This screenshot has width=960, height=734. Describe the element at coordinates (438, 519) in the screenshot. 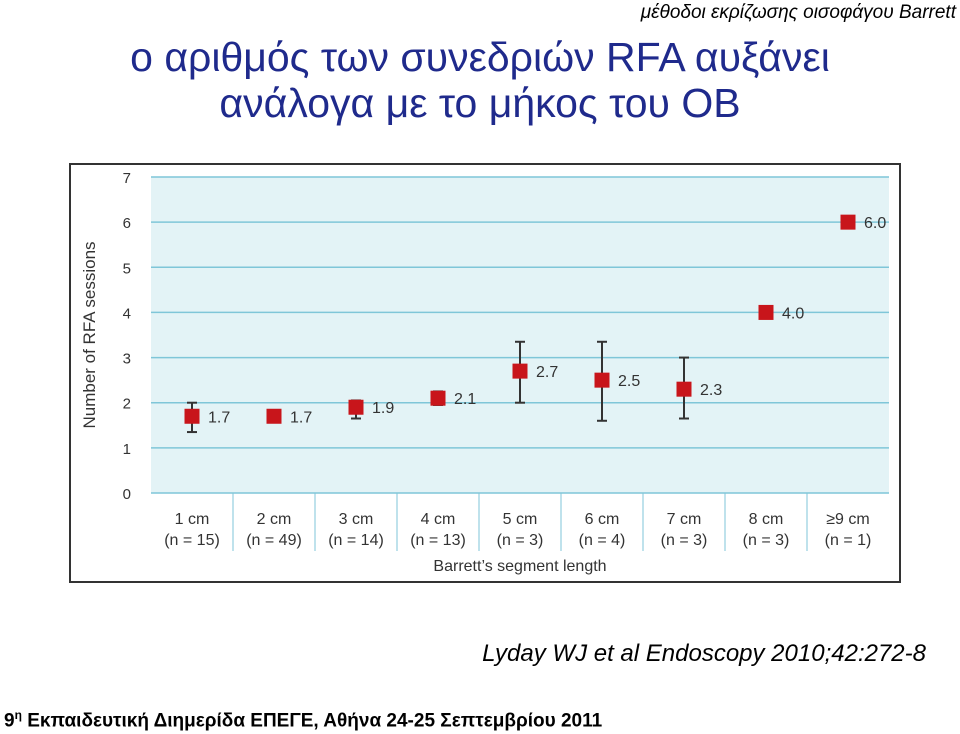

I see `x-tick-label: 4 cm` at that location.